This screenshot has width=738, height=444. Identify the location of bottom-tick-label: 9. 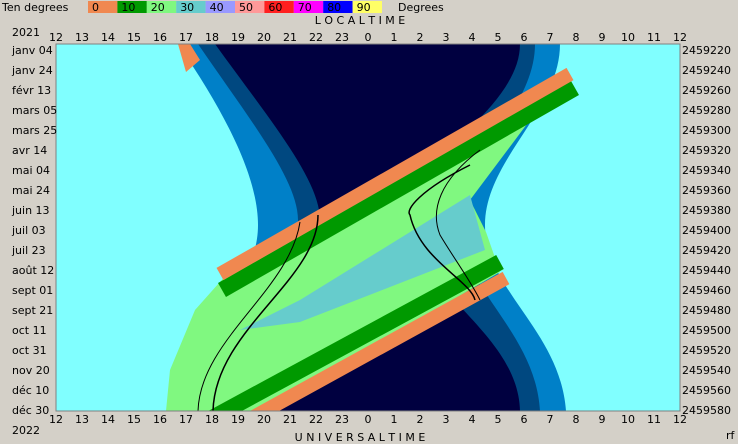
(602, 419).